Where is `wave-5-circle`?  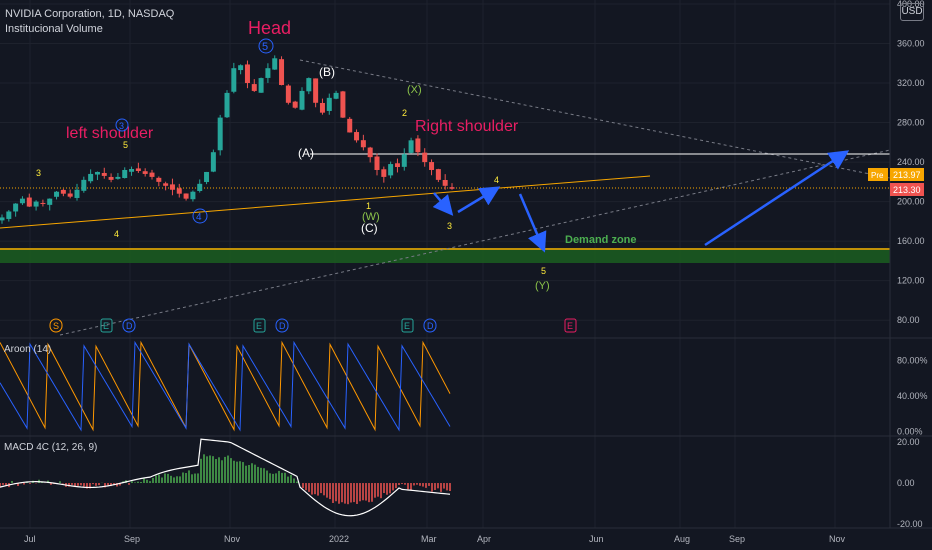 wave-5-circle is located at coordinates (266, 46).